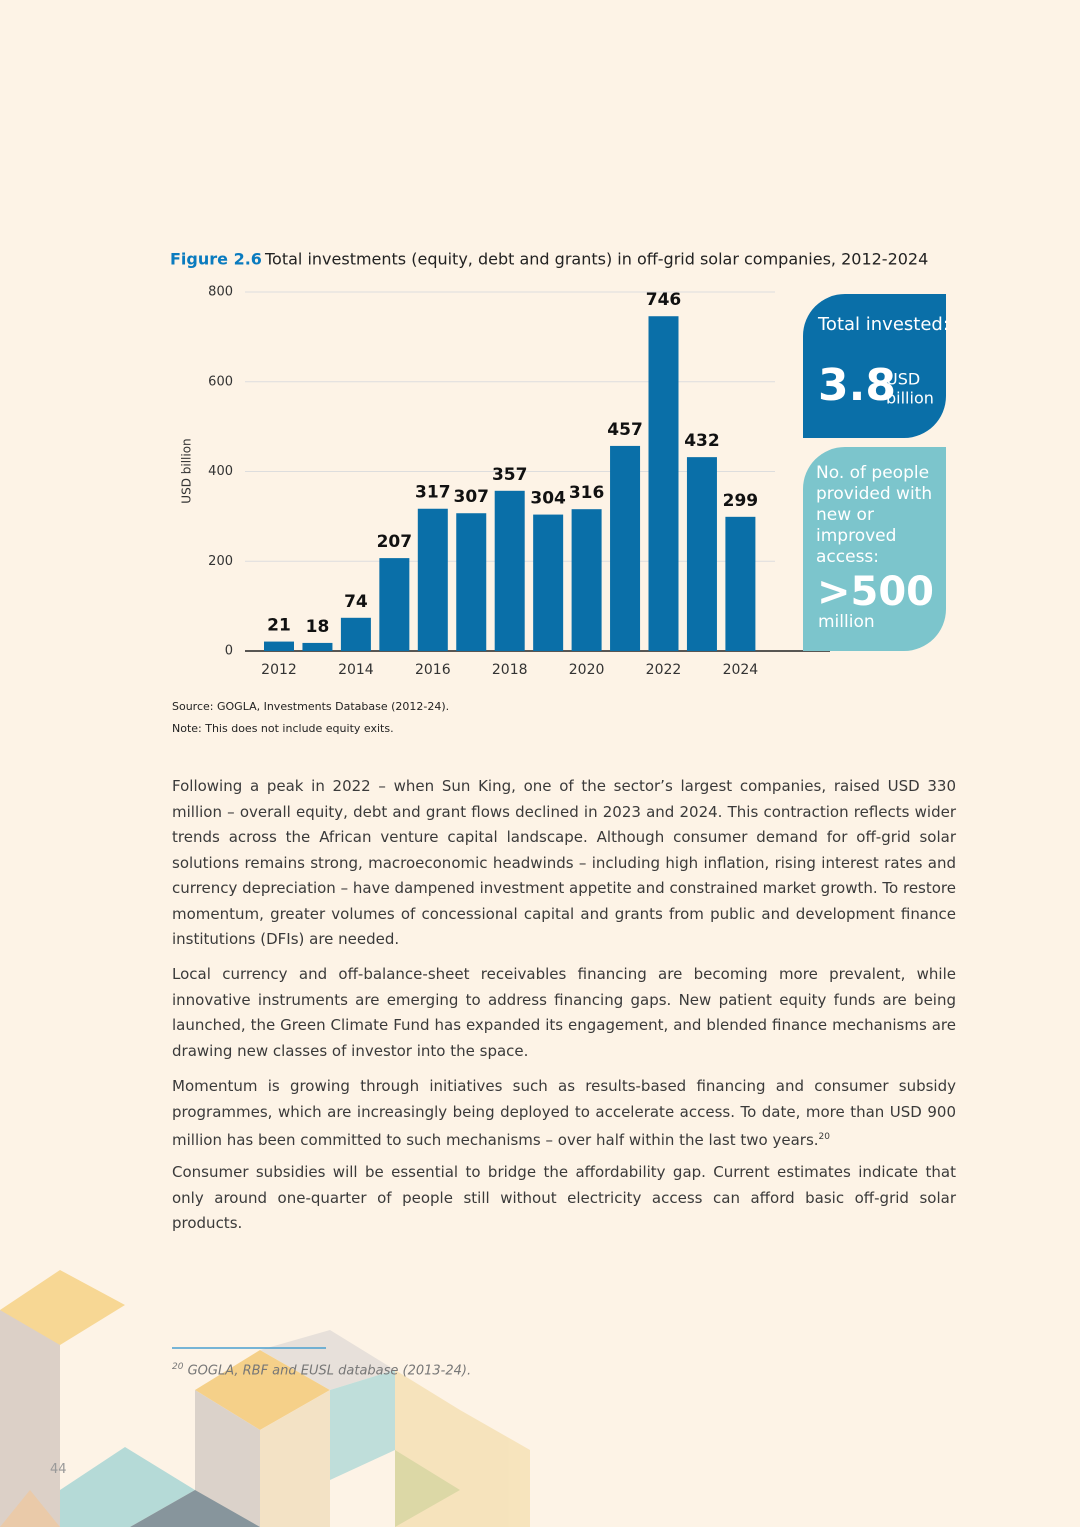 This screenshot has width=1080, height=1527. What do you see at coordinates (279, 626) in the screenshot?
I see `data-label: 21` at bounding box center [279, 626].